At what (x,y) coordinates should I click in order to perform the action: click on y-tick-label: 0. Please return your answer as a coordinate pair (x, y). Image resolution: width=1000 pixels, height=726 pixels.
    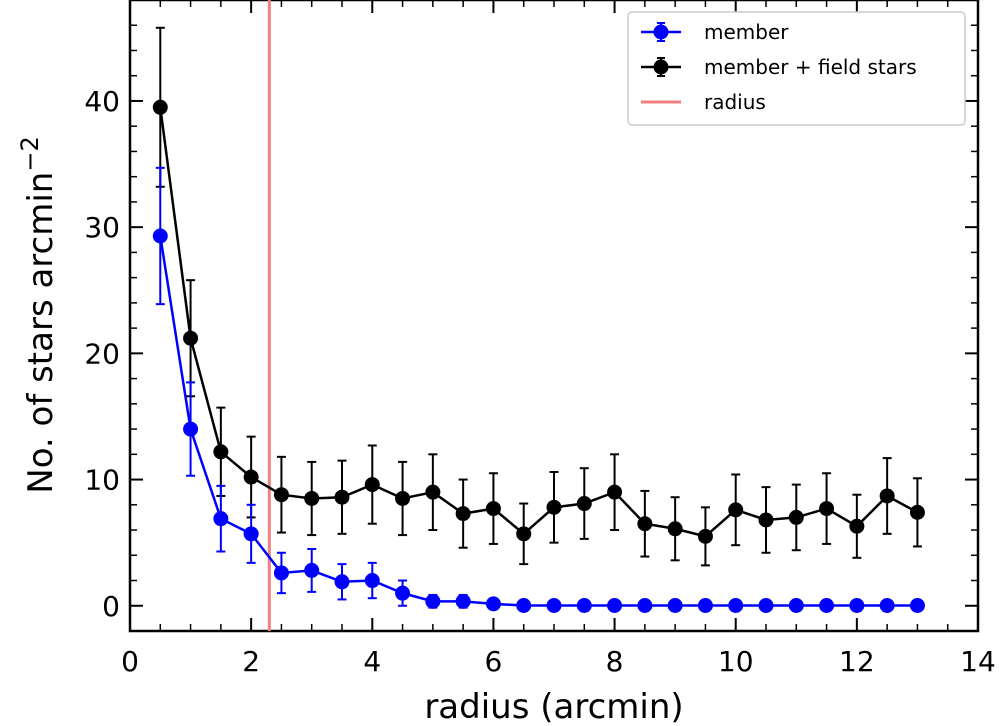
    Looking at the image, I should click on (111, 606).